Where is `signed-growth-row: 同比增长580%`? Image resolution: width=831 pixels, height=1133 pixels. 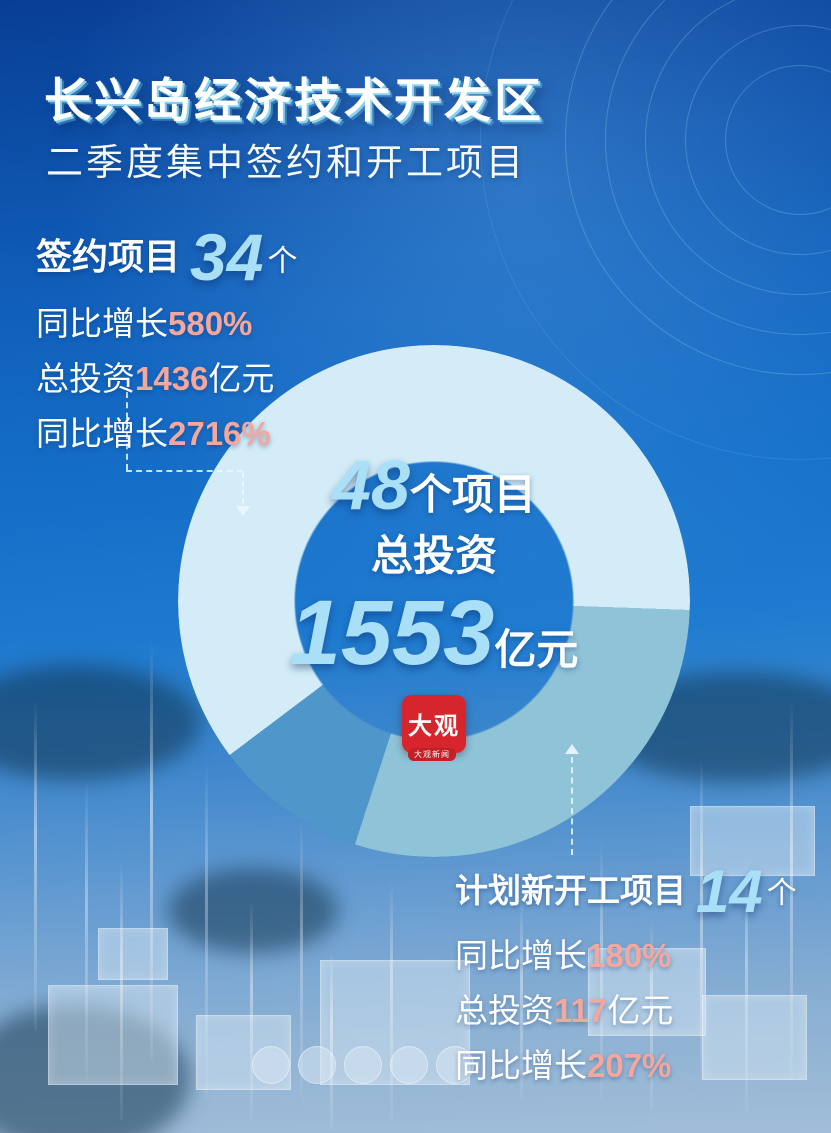 signed-growth-row: 同比增长580% is located at coordinates (166, 321).